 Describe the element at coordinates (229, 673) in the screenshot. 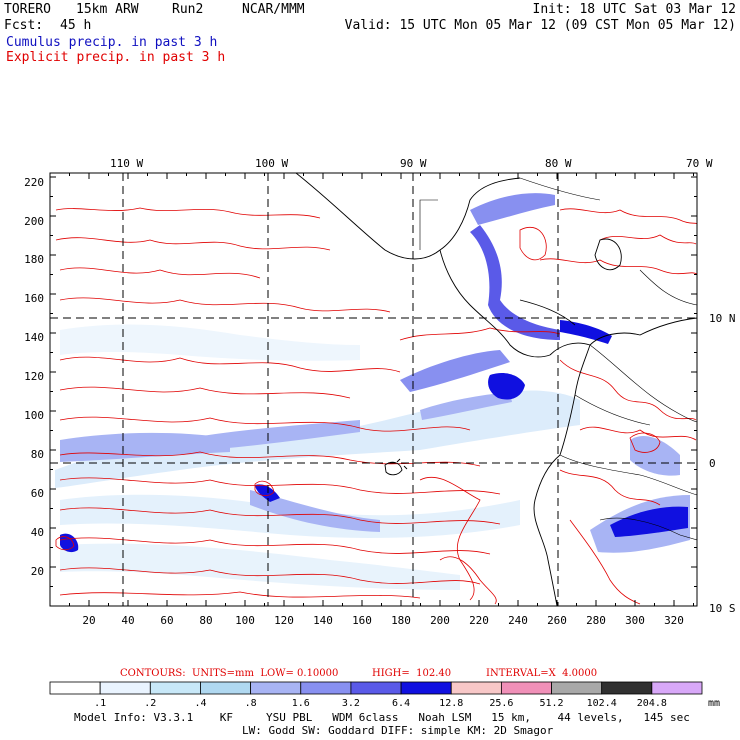

I see `contour-units: CONTOURS: UNITS=mm LOW= 0.10000` at that location.